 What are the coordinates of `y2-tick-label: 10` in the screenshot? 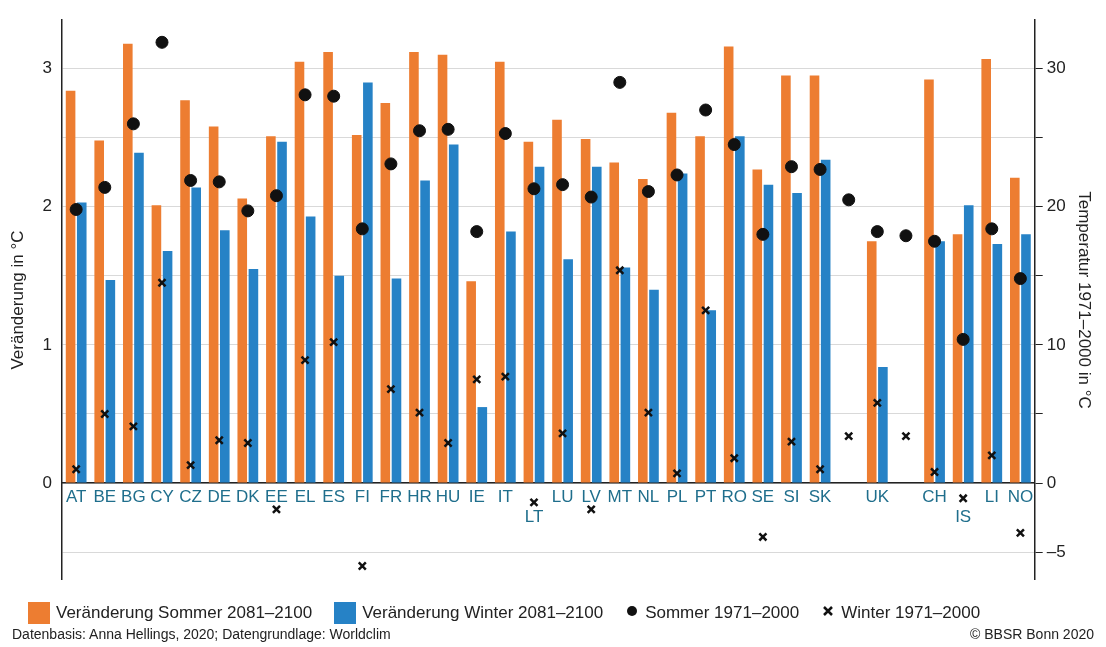 It's located at (1056, 344).